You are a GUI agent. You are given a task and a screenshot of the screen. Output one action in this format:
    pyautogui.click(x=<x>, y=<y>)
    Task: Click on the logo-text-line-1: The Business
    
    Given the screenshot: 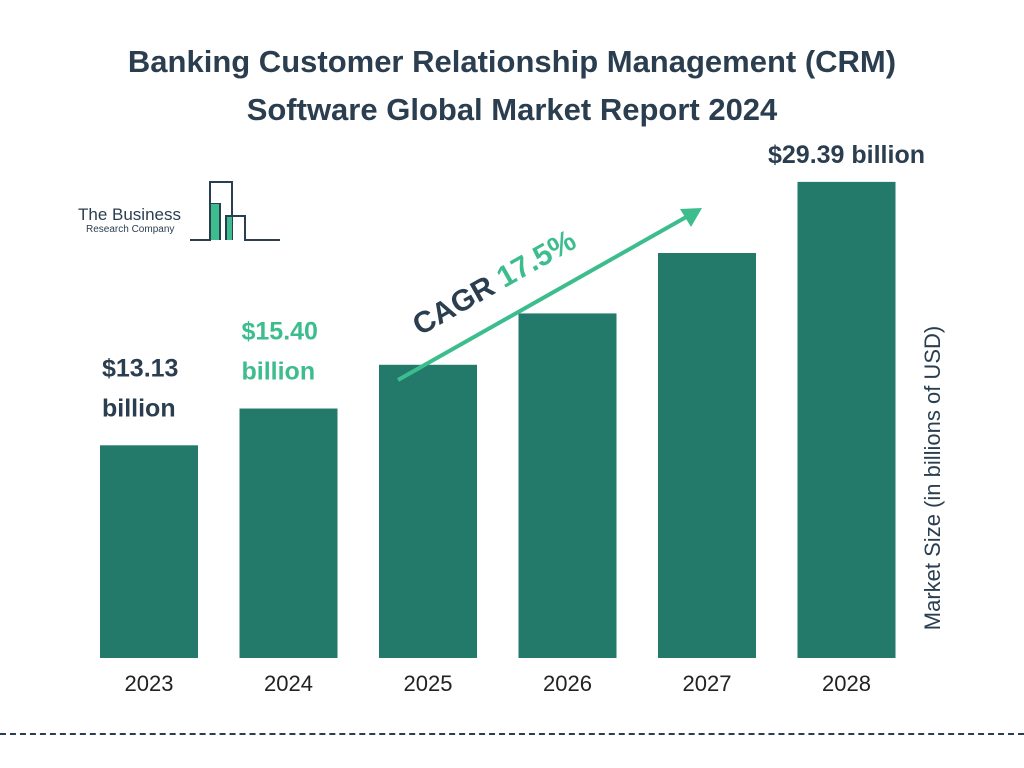 What is the action you would take?
    pyautogui.click(x=129, y=214)
    